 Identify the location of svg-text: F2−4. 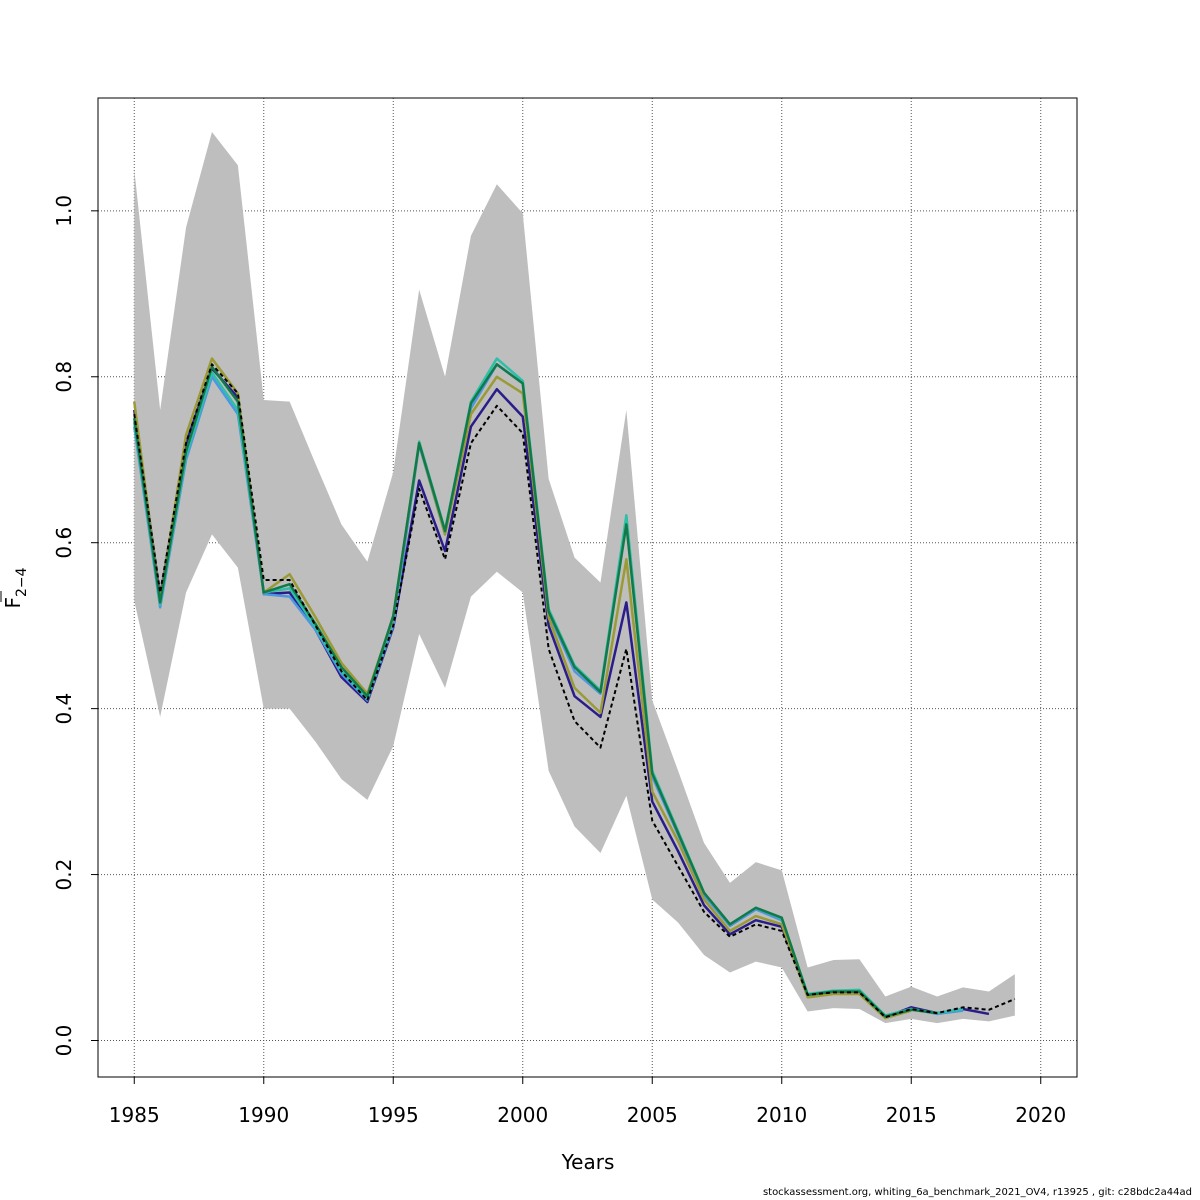
(15, 587).